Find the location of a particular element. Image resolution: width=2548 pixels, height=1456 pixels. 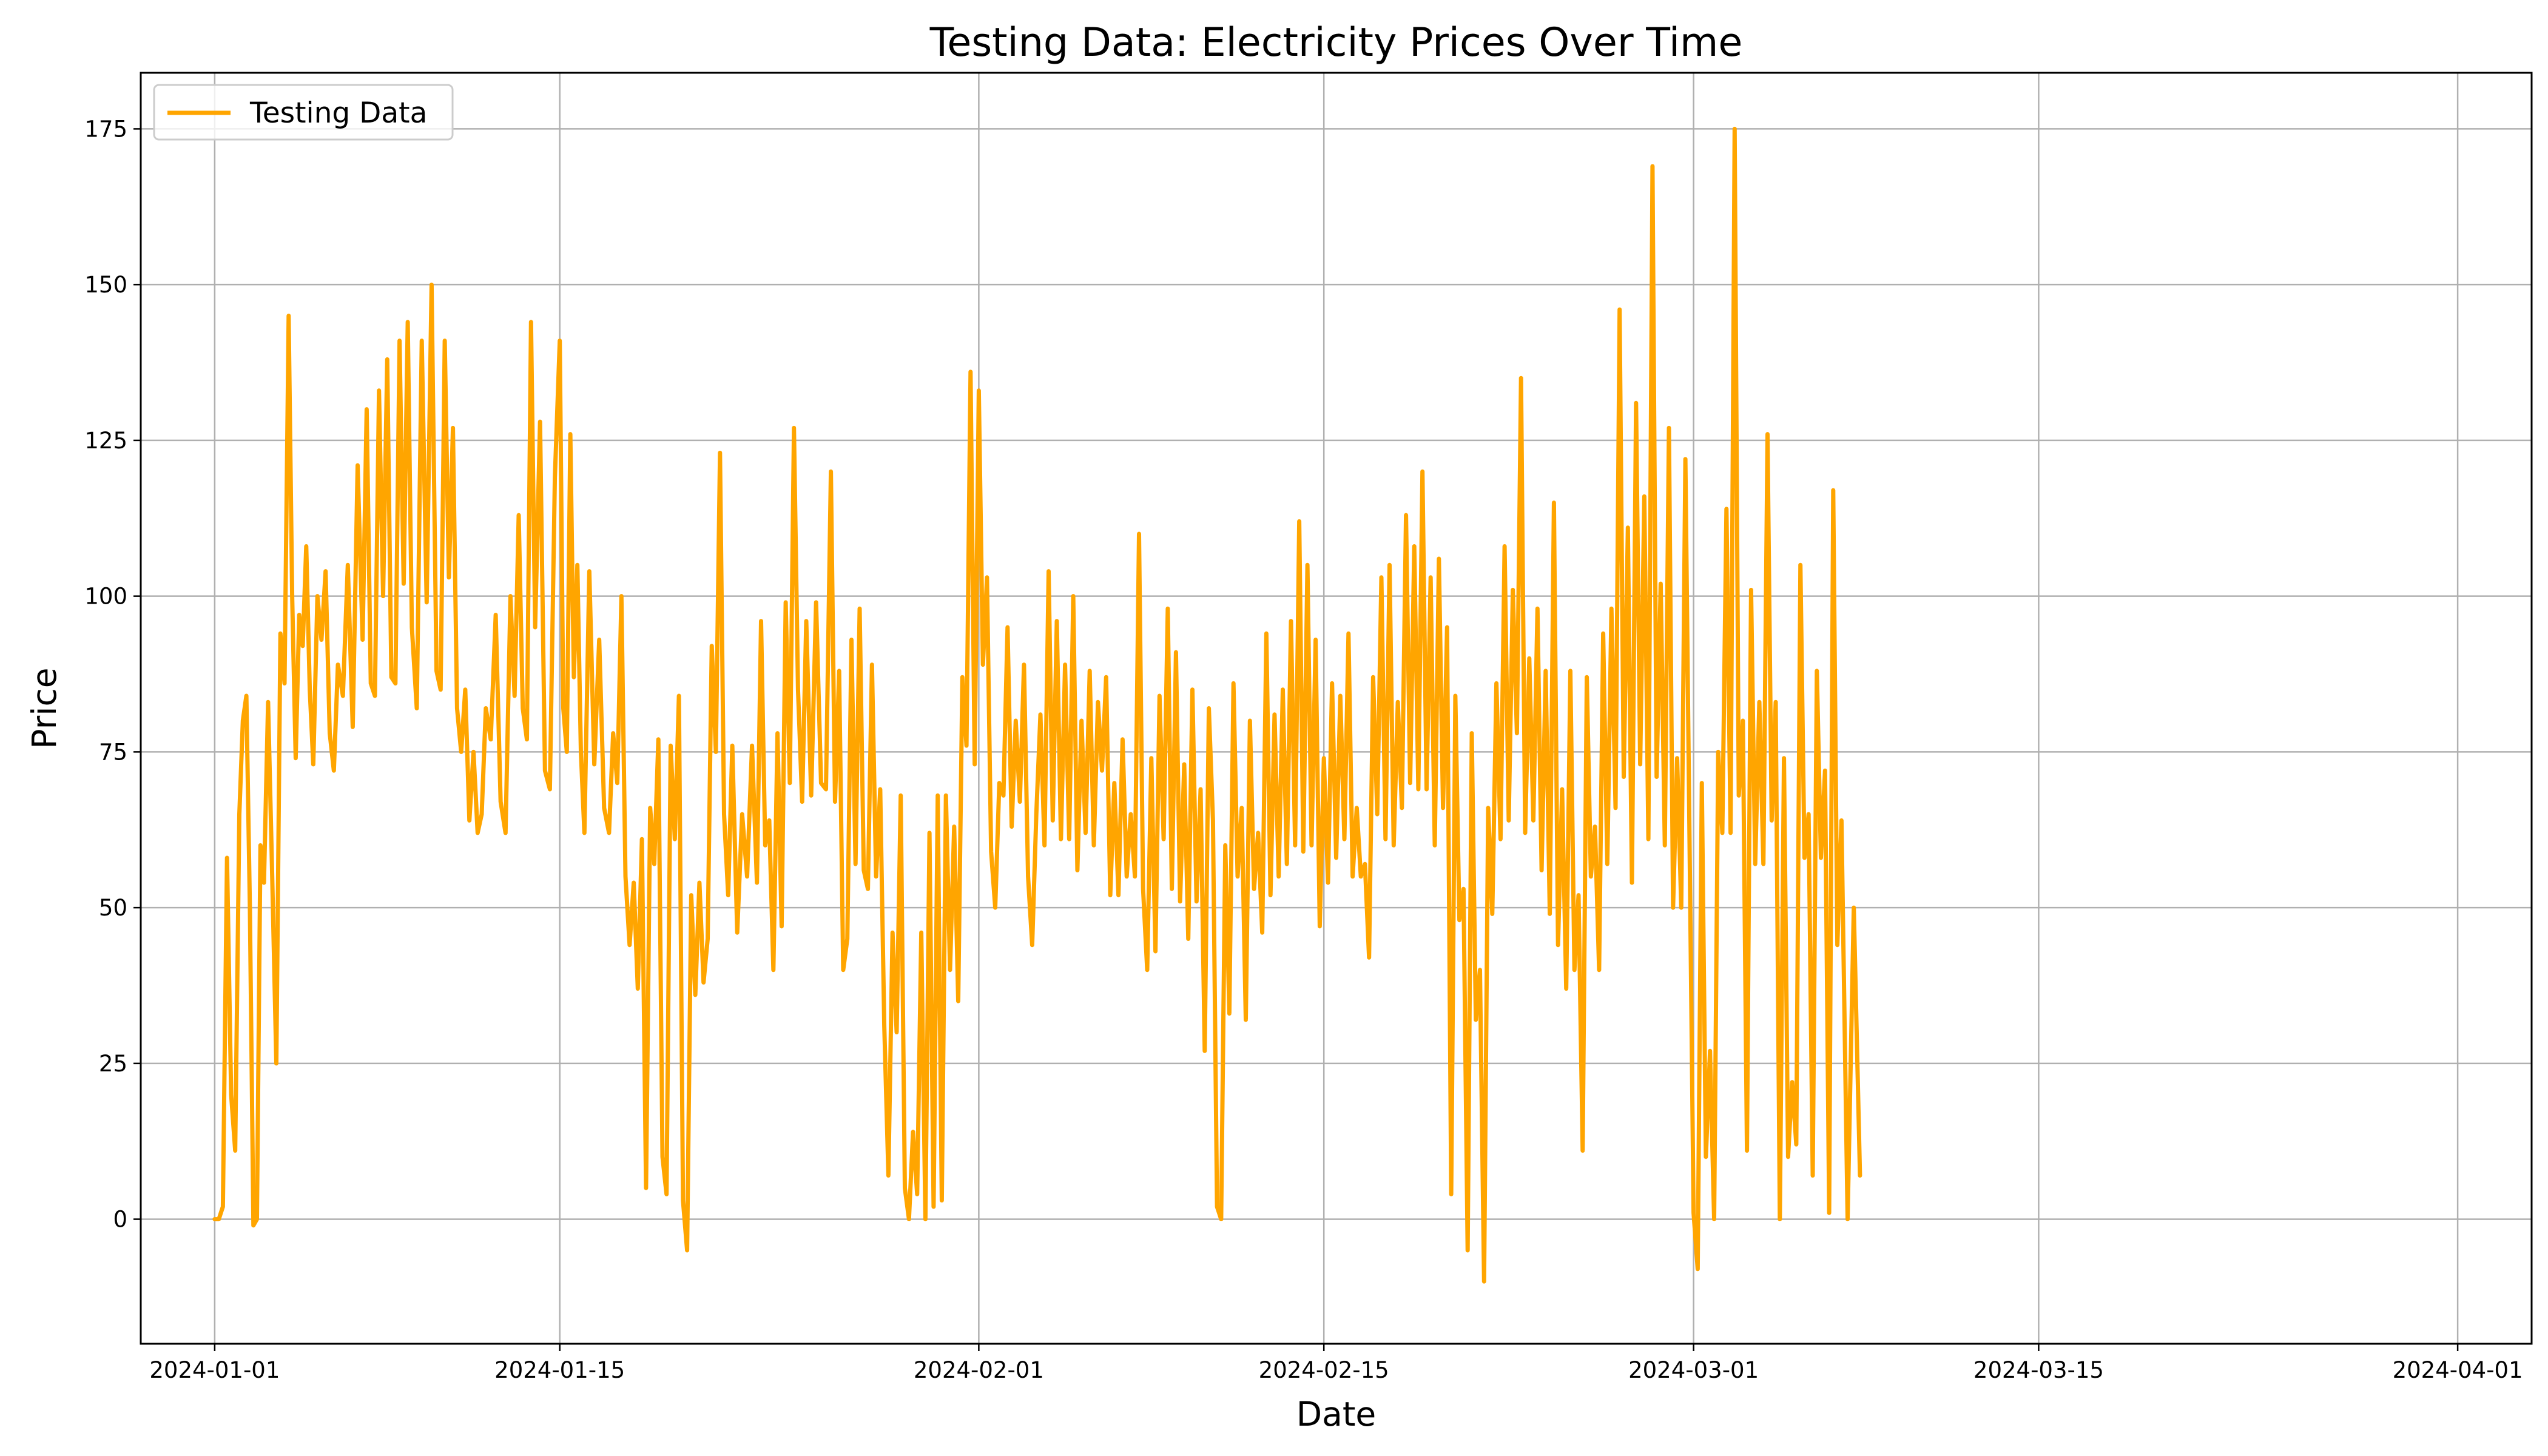

x-axis-title: Date is located at coordinates (1336, 1414).